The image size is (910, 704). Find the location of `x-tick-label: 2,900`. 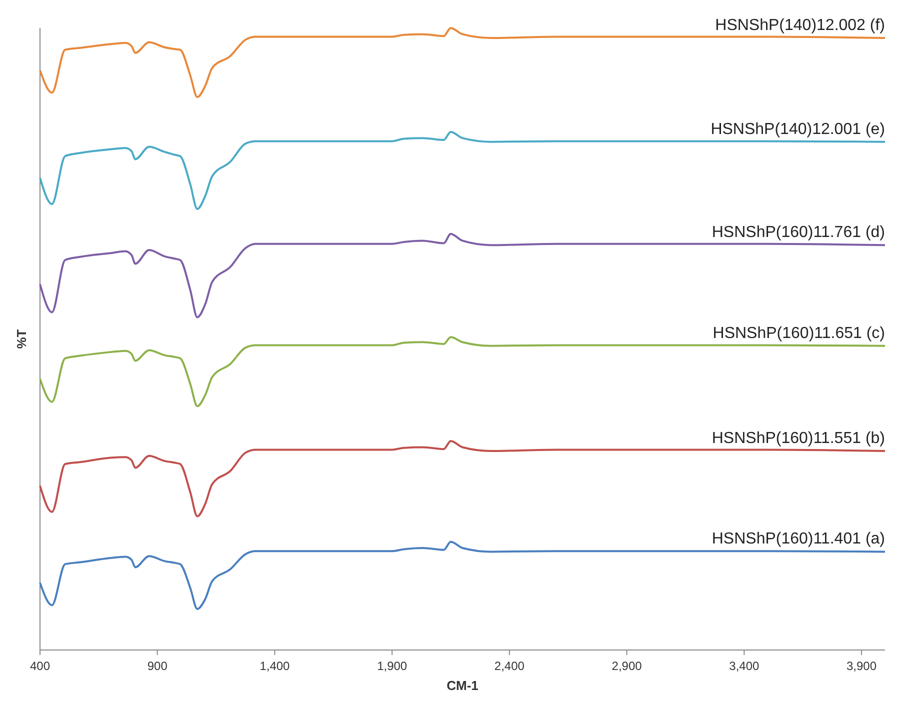

x-tick-label: 2,900 is located at coordinates (627, 666).